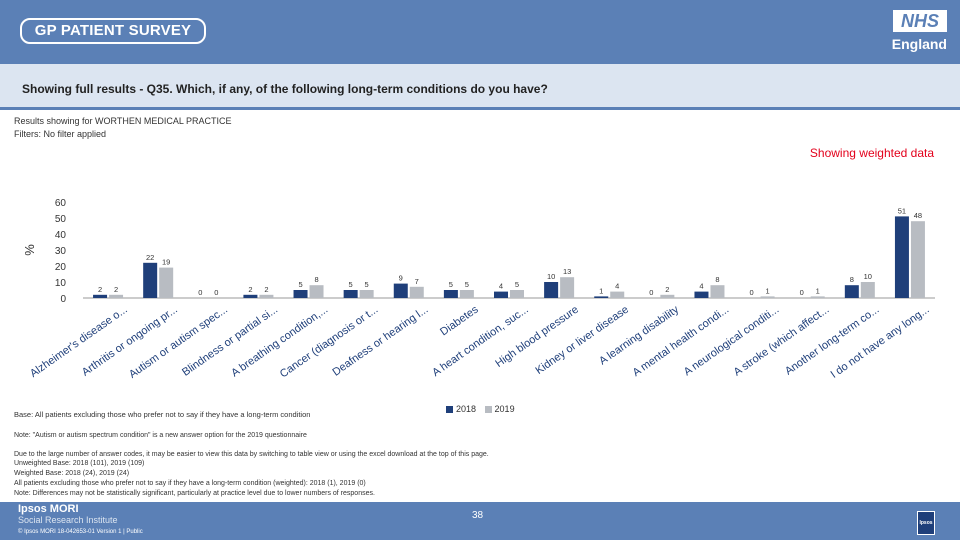 The image size is (960, 540). Describe the element at coordinates (150, 257) in the screenshot. I see `data-label-2018-2: 22` at that location.